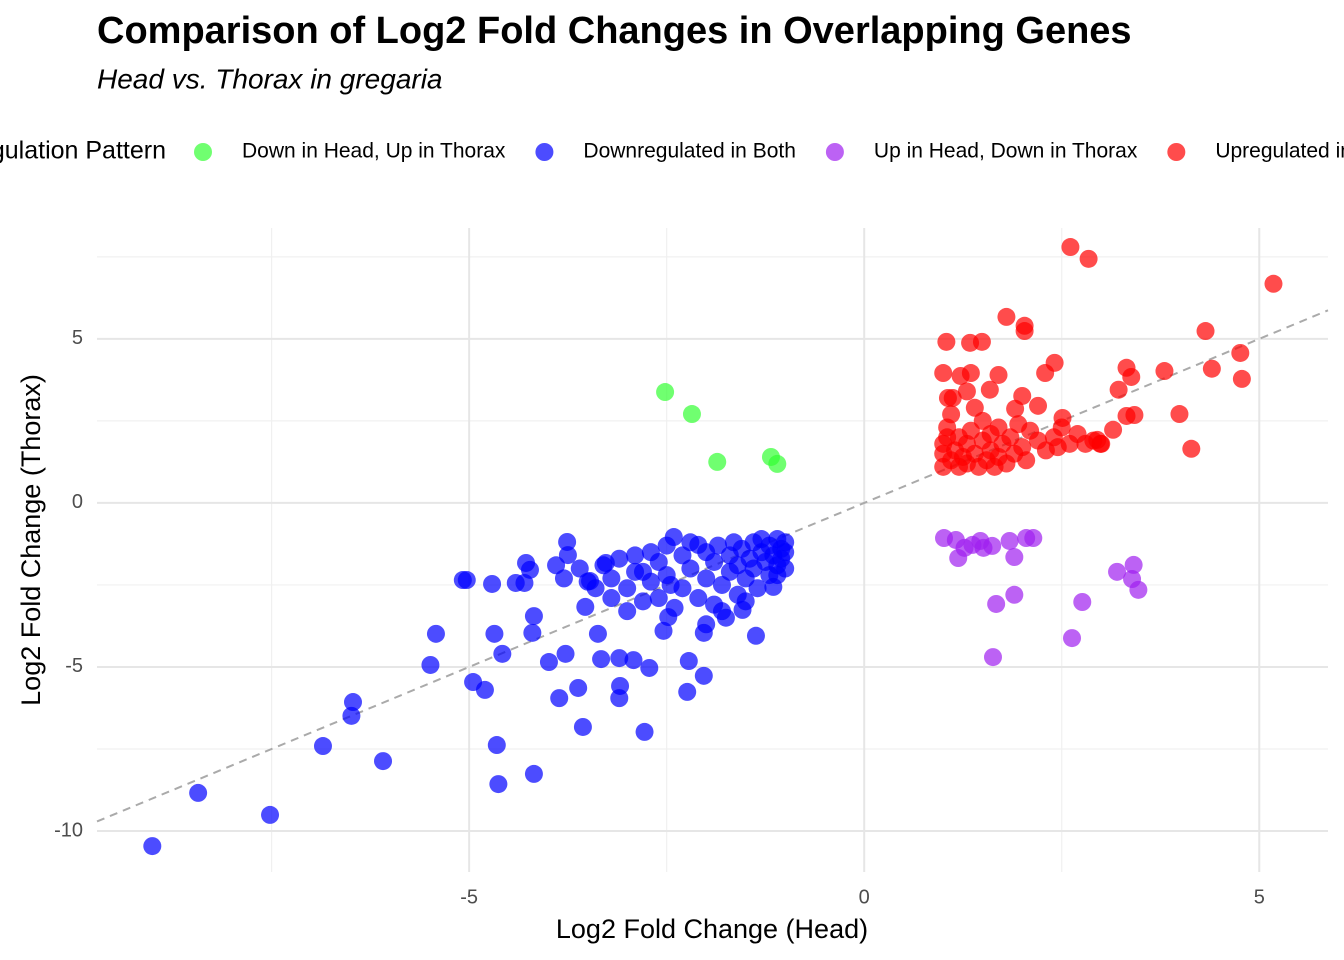  What do you see at coordinates (689, 151) in the screenshot?
I see `legend-label: Downregulated in Both` at bounding box center [689, 151].